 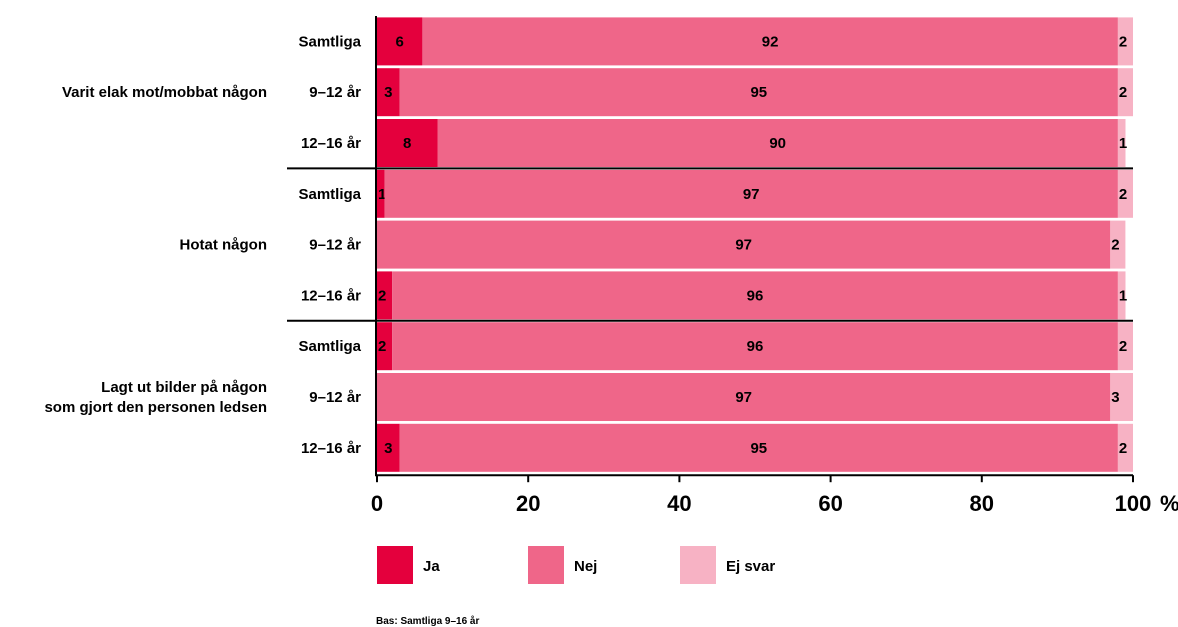 What do you see at coordinates (184, 387) in the screenshot?
I see `group-label: Lagt ut bilder på någon` at bounding box center [184, 387].